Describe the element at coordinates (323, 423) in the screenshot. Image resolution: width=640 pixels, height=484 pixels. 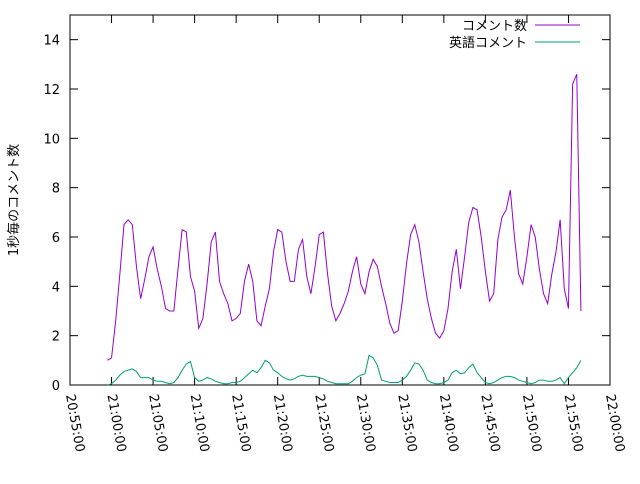
I see `x-tick-label: 21:25:00` at that location.